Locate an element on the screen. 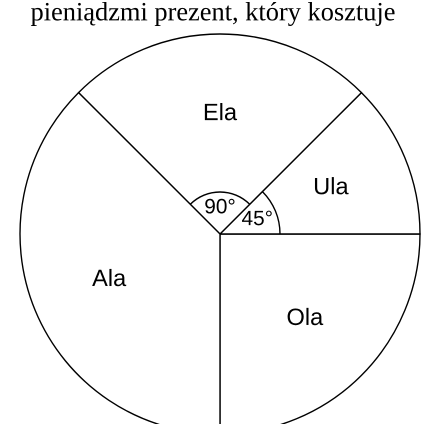  slice-label: Ela is located at coordinates (221, 111).